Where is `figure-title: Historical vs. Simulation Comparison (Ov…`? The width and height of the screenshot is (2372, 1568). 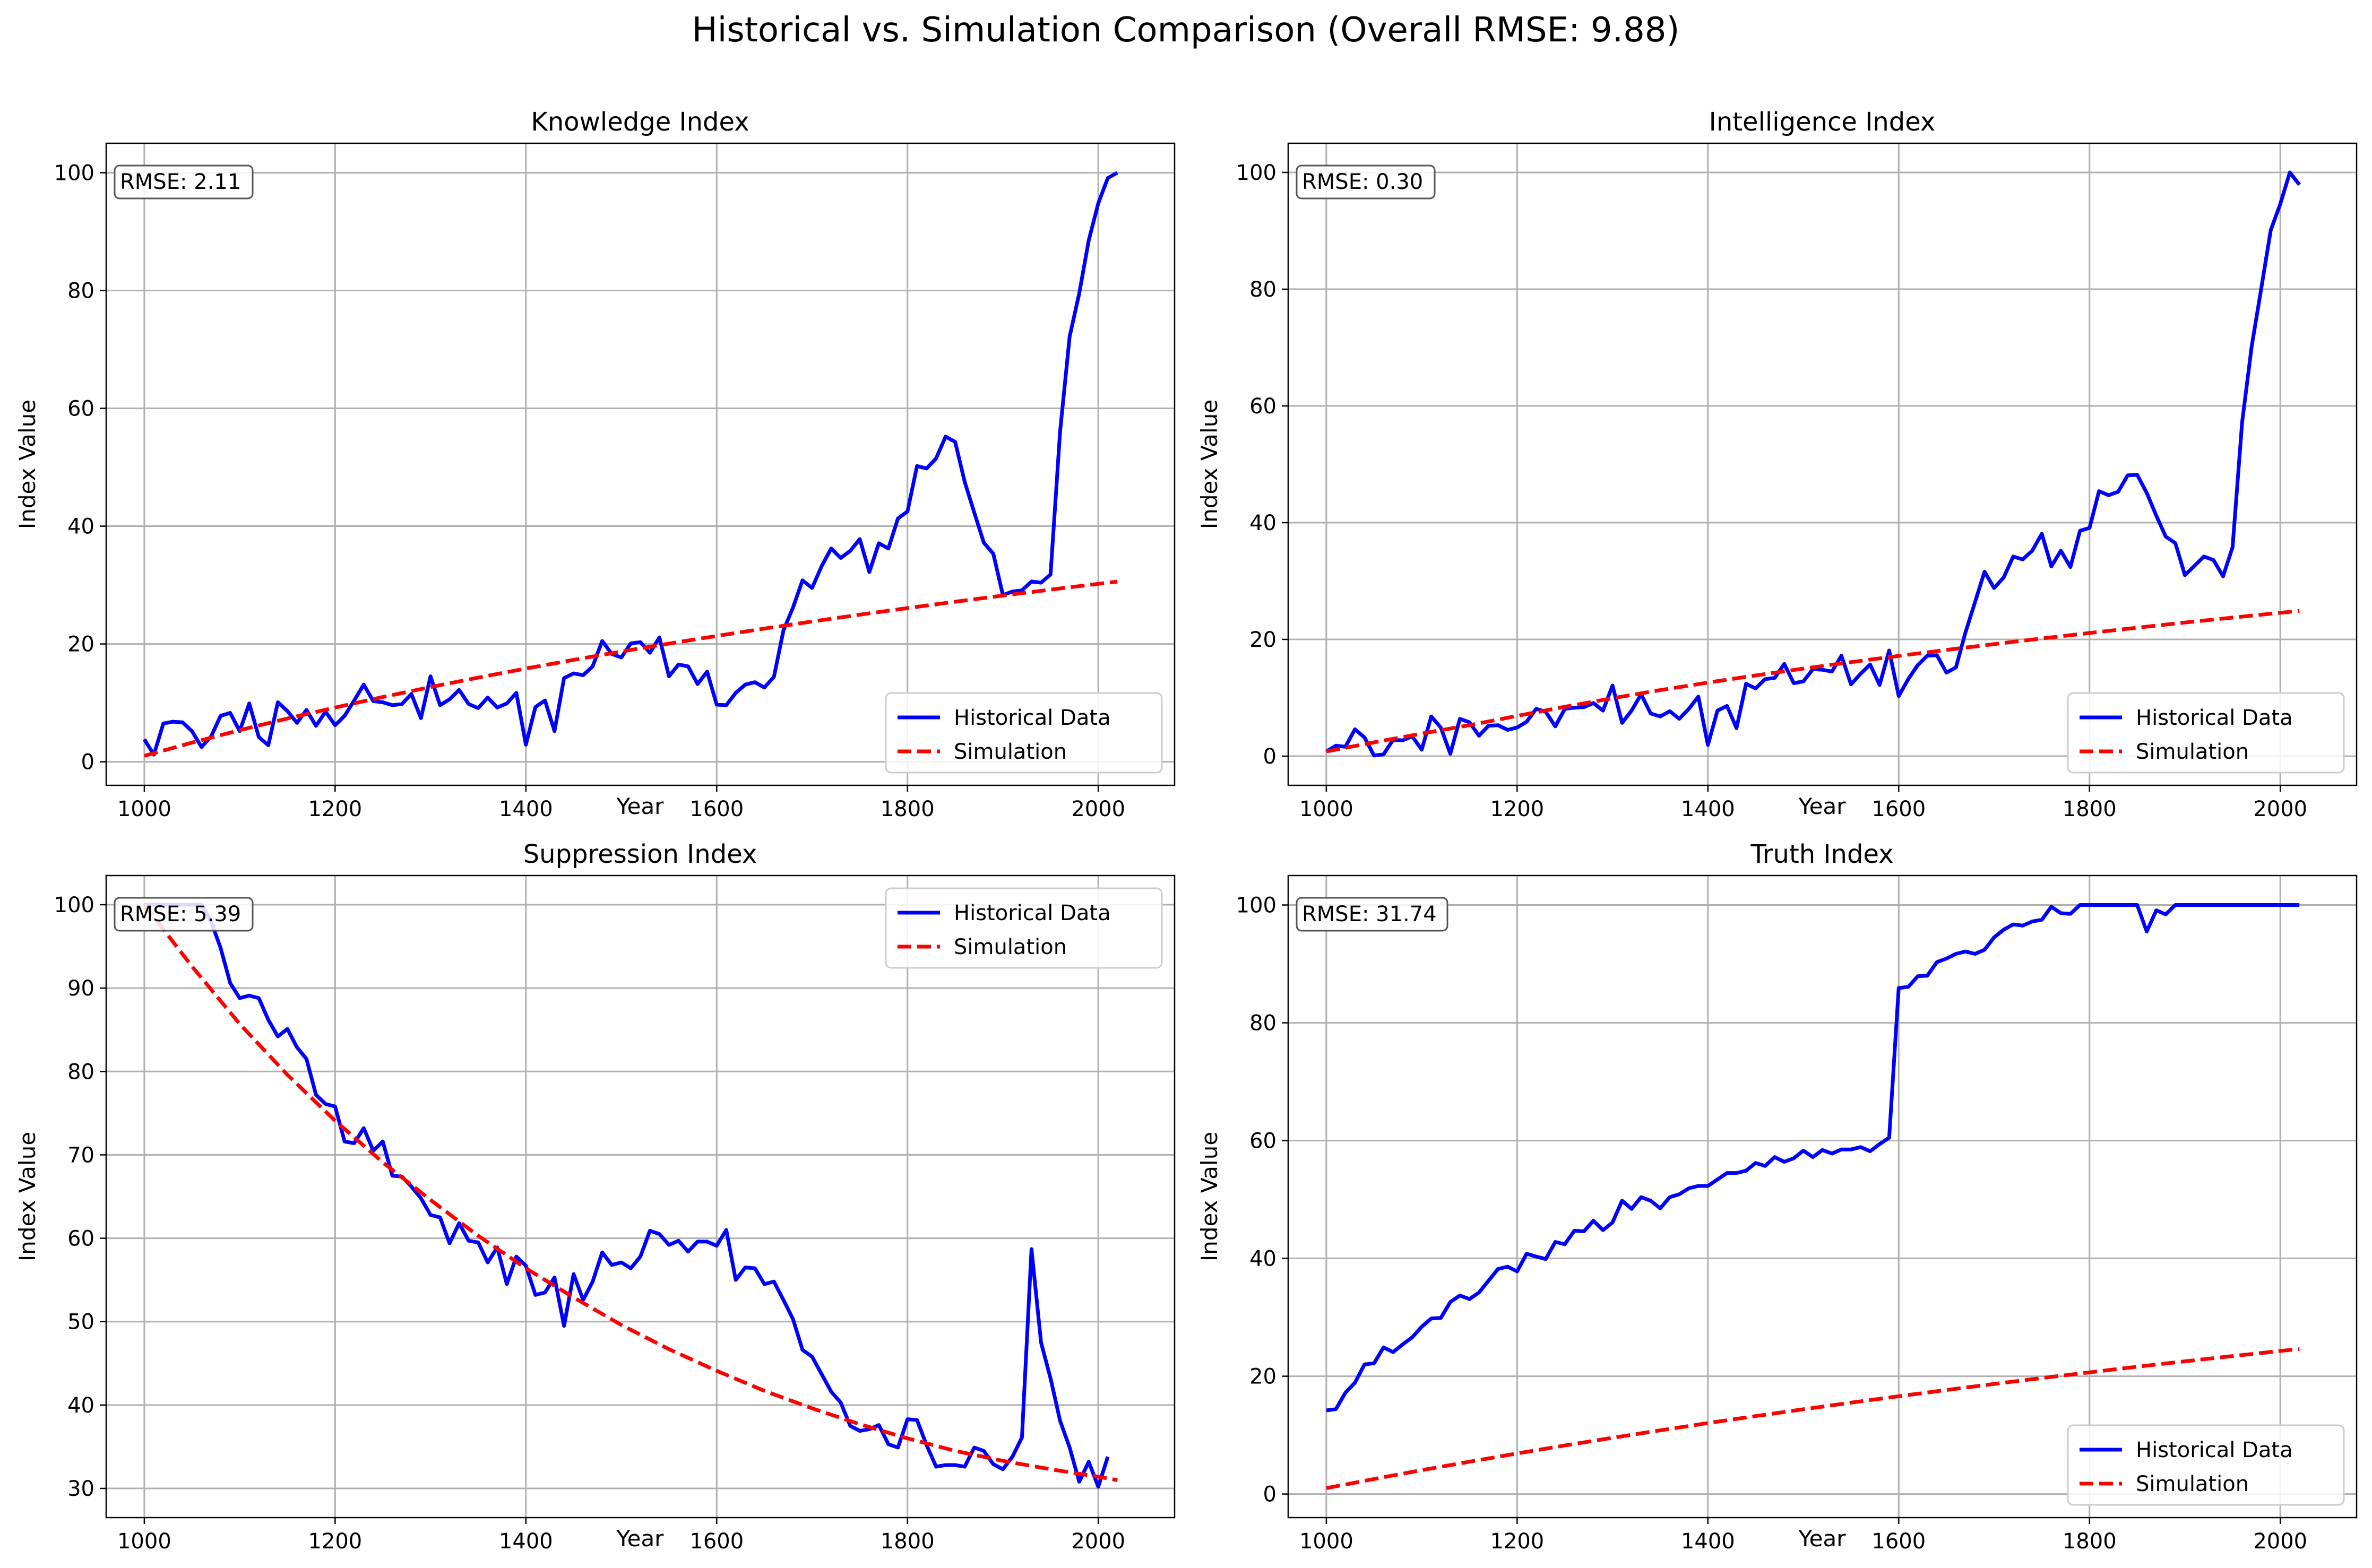 figure-title: Historical vs. Simulation Comparison (Ov… is located at coordinates (1186, 30).